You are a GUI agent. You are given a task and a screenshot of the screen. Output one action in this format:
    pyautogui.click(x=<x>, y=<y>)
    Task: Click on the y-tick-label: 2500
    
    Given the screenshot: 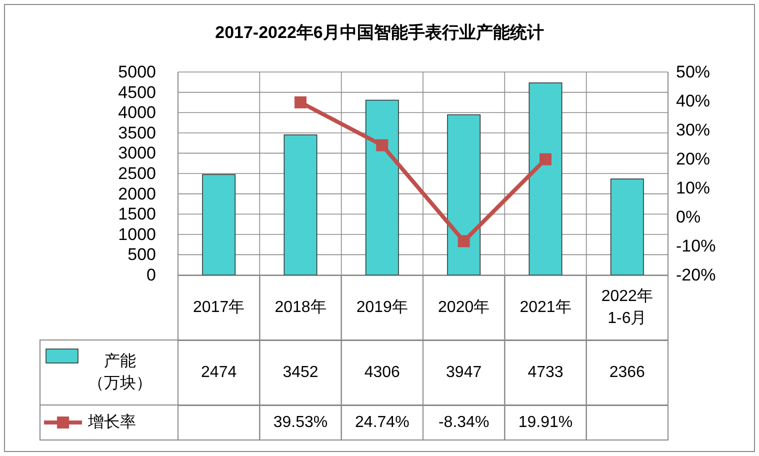 What is the action you would take?
    pyautogui.click(x=137, y=173)
    